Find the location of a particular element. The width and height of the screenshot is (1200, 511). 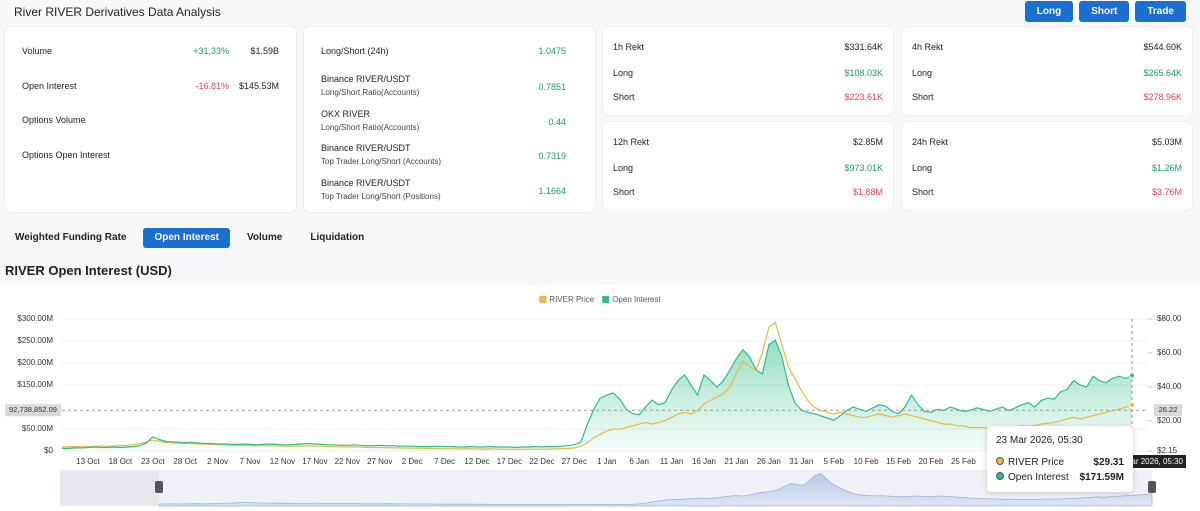

ratio-metric: Top Trader Long/Short (Positions) is located at coordinates (381, 196).